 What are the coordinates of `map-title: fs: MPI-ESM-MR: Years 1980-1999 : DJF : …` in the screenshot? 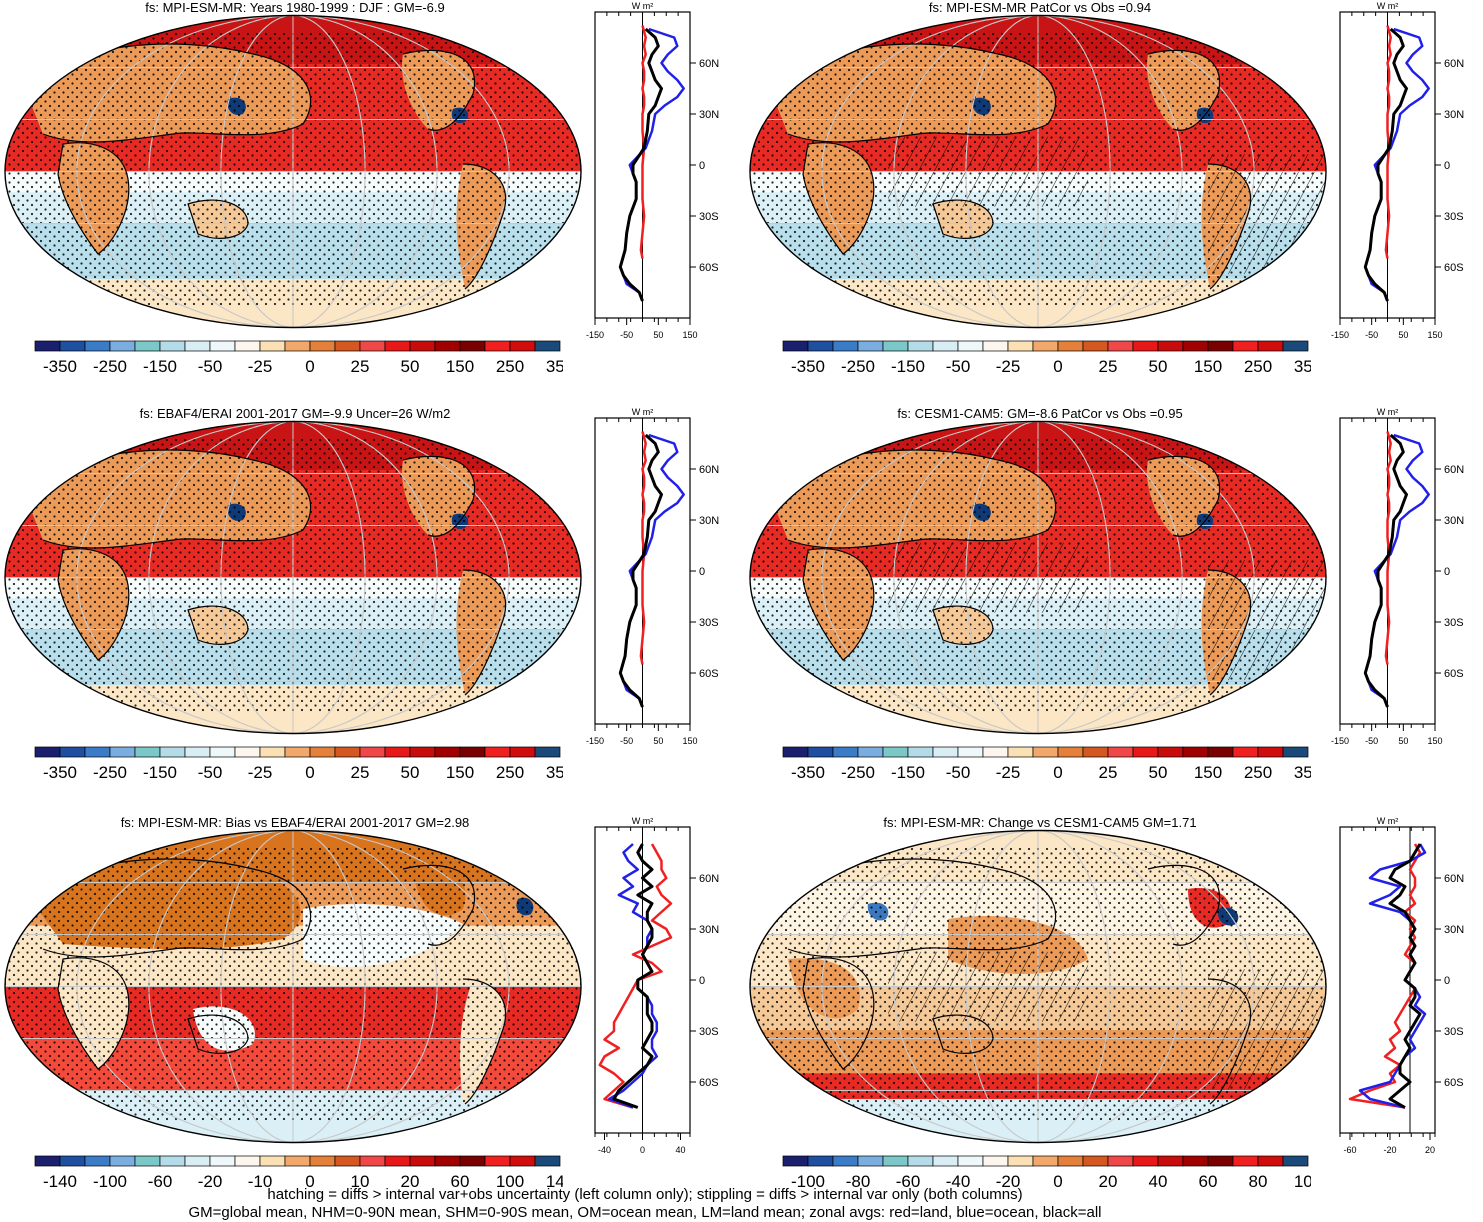 It's located at (295, 7).